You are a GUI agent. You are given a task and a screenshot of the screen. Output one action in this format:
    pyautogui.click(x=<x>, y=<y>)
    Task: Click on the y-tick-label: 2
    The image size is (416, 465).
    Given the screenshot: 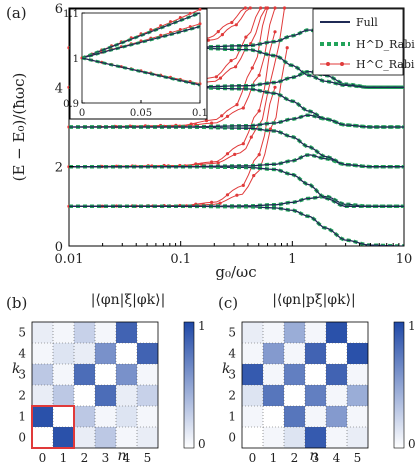 What is the action you would take?
    pyautogui.click(x=22, y=396)
    